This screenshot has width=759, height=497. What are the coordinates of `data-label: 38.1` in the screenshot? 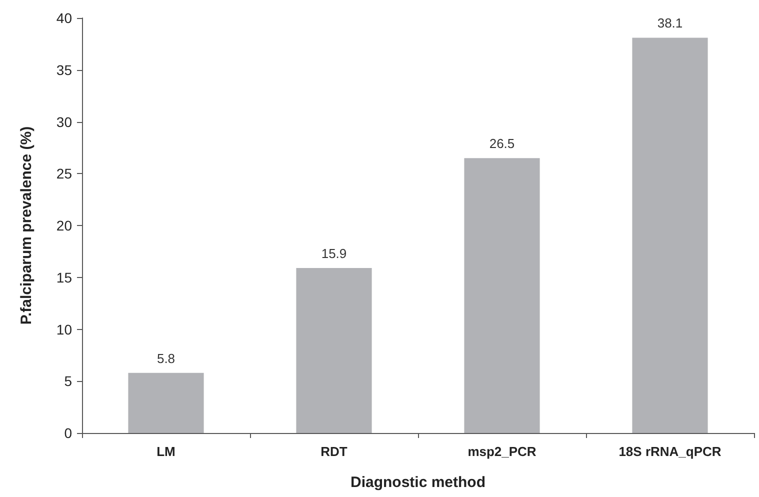 It's located at (670, 23).